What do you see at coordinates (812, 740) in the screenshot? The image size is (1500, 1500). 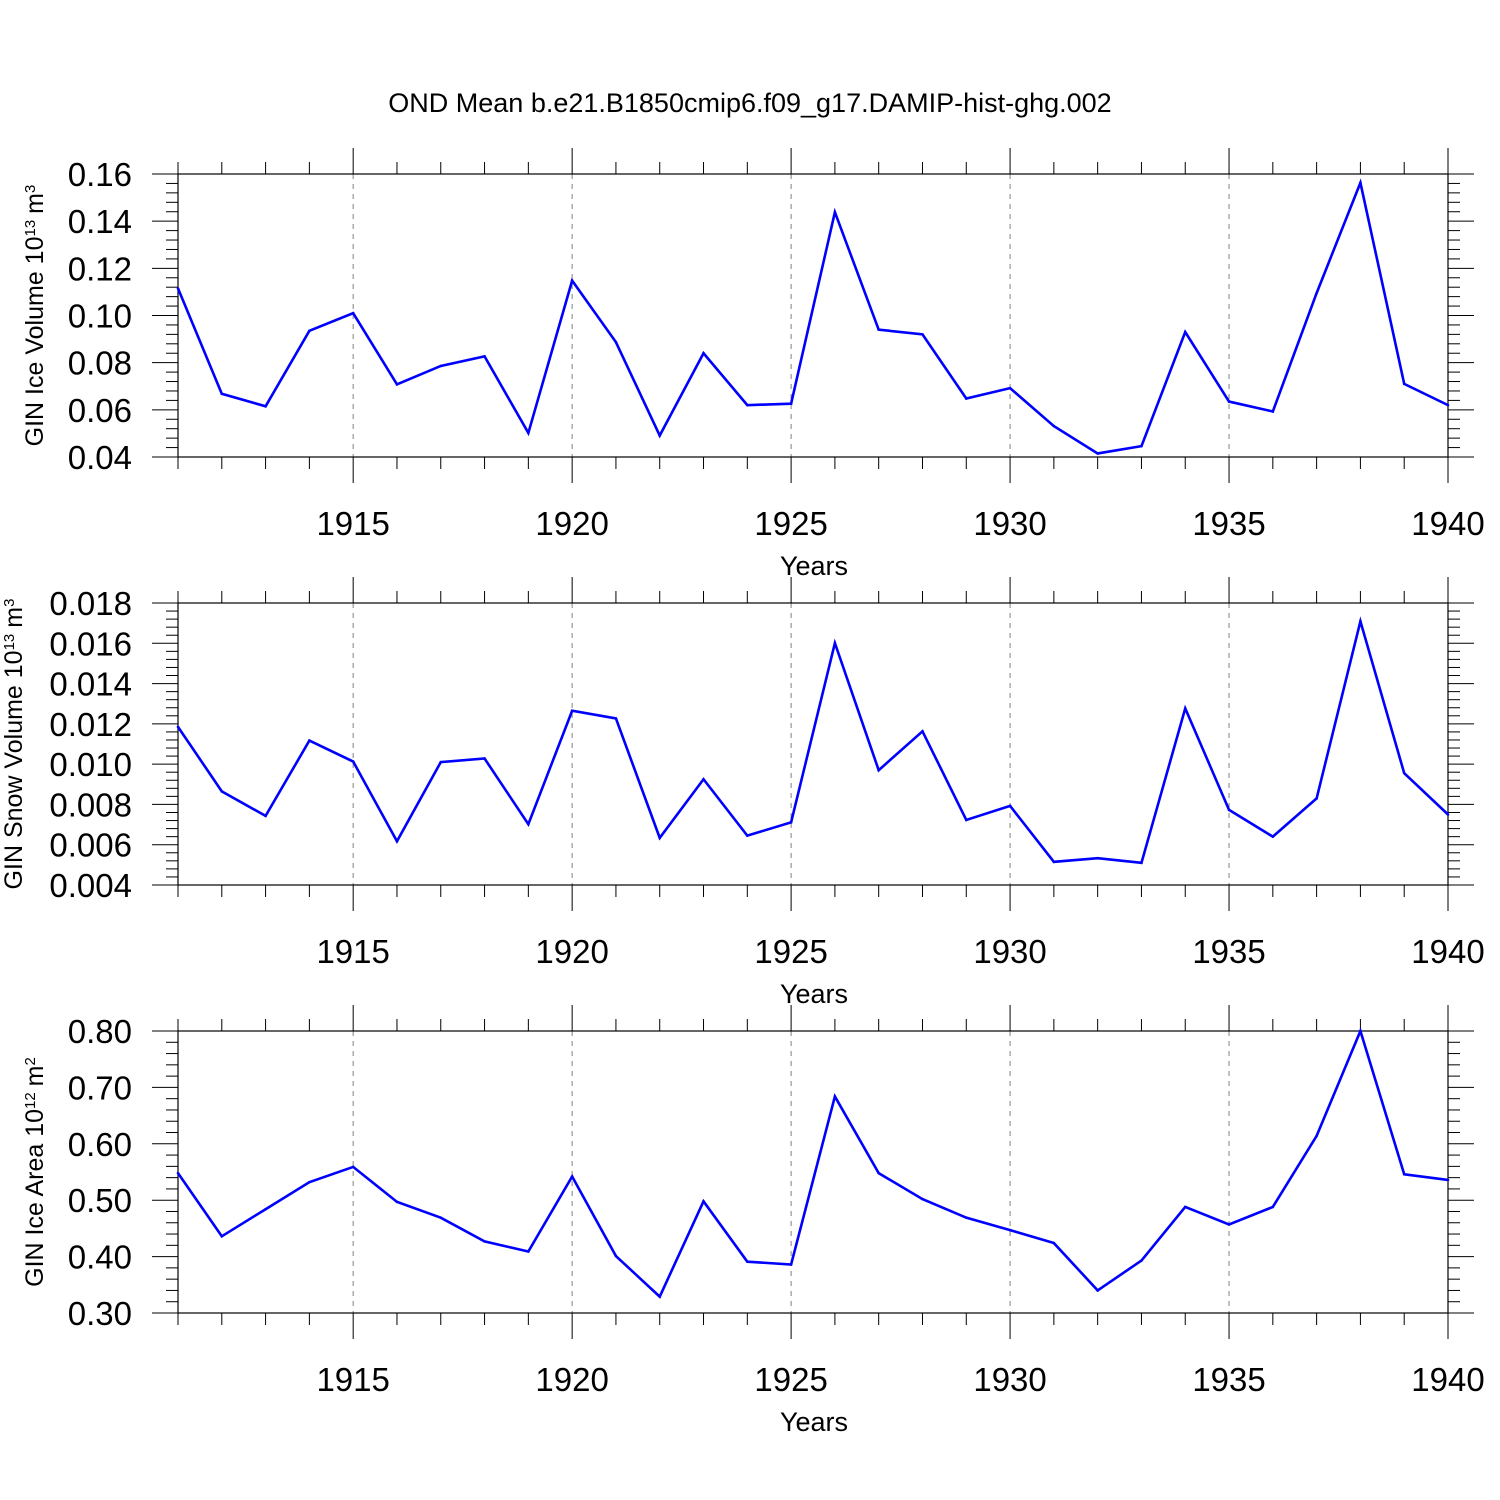 I see `series-line` at bounding box center [812, 740].